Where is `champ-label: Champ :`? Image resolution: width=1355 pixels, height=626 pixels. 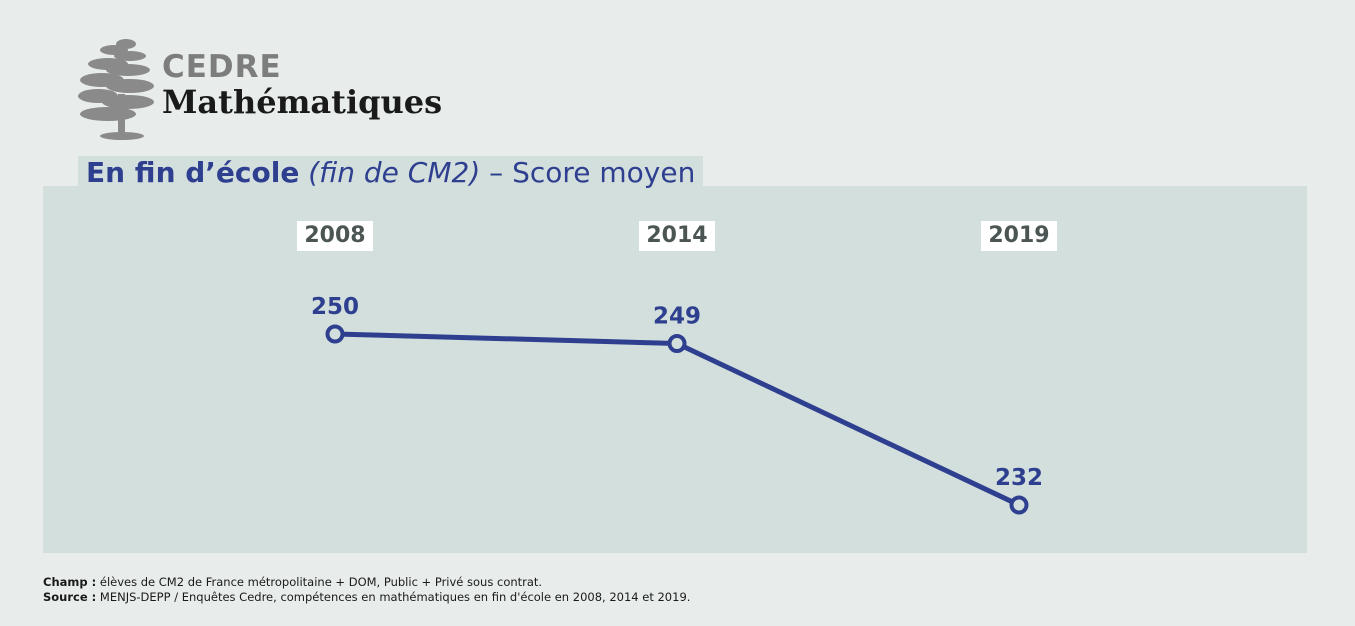 champ-label: Champ : is located at coordinates (70, 582).